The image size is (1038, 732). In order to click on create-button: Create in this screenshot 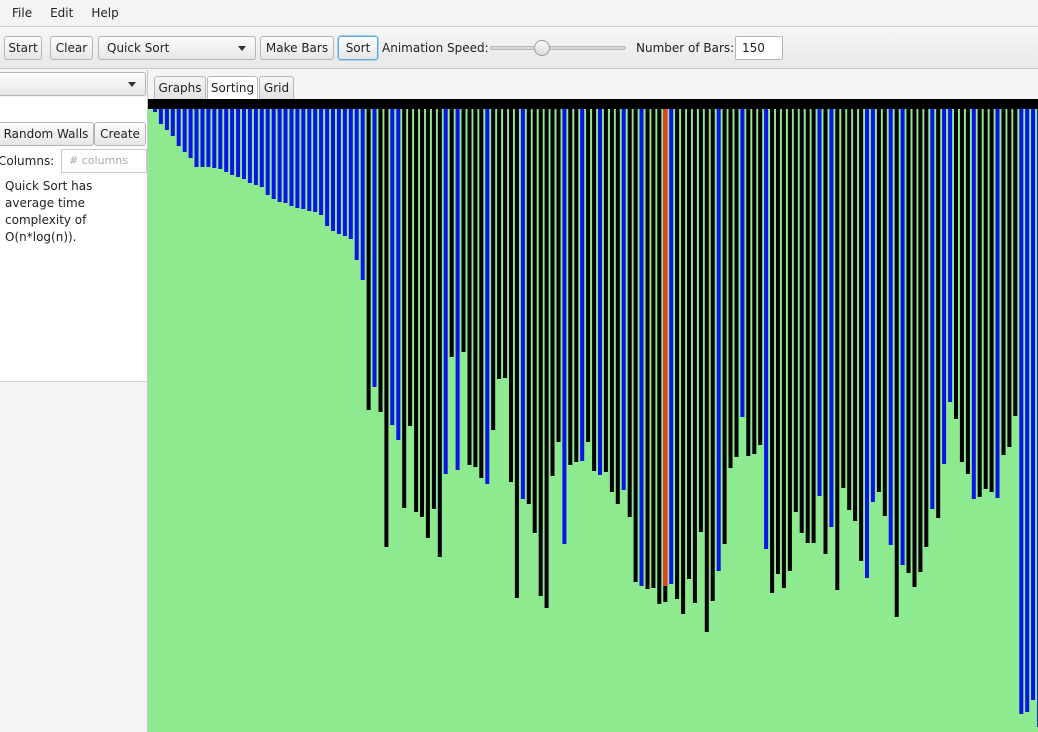, I will do `click(120, 134)`.